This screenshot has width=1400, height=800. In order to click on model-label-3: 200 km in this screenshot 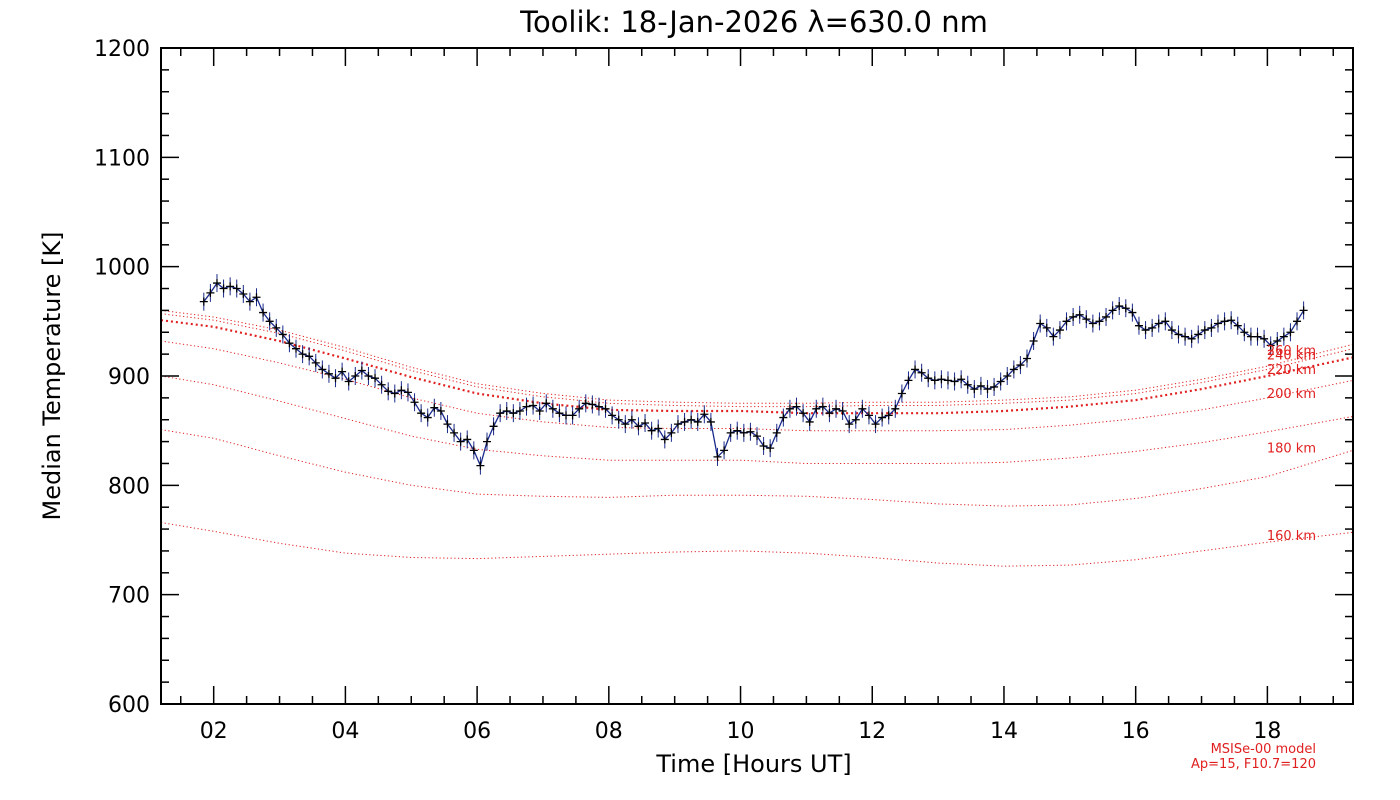, I will do `click(1291, 394)`.